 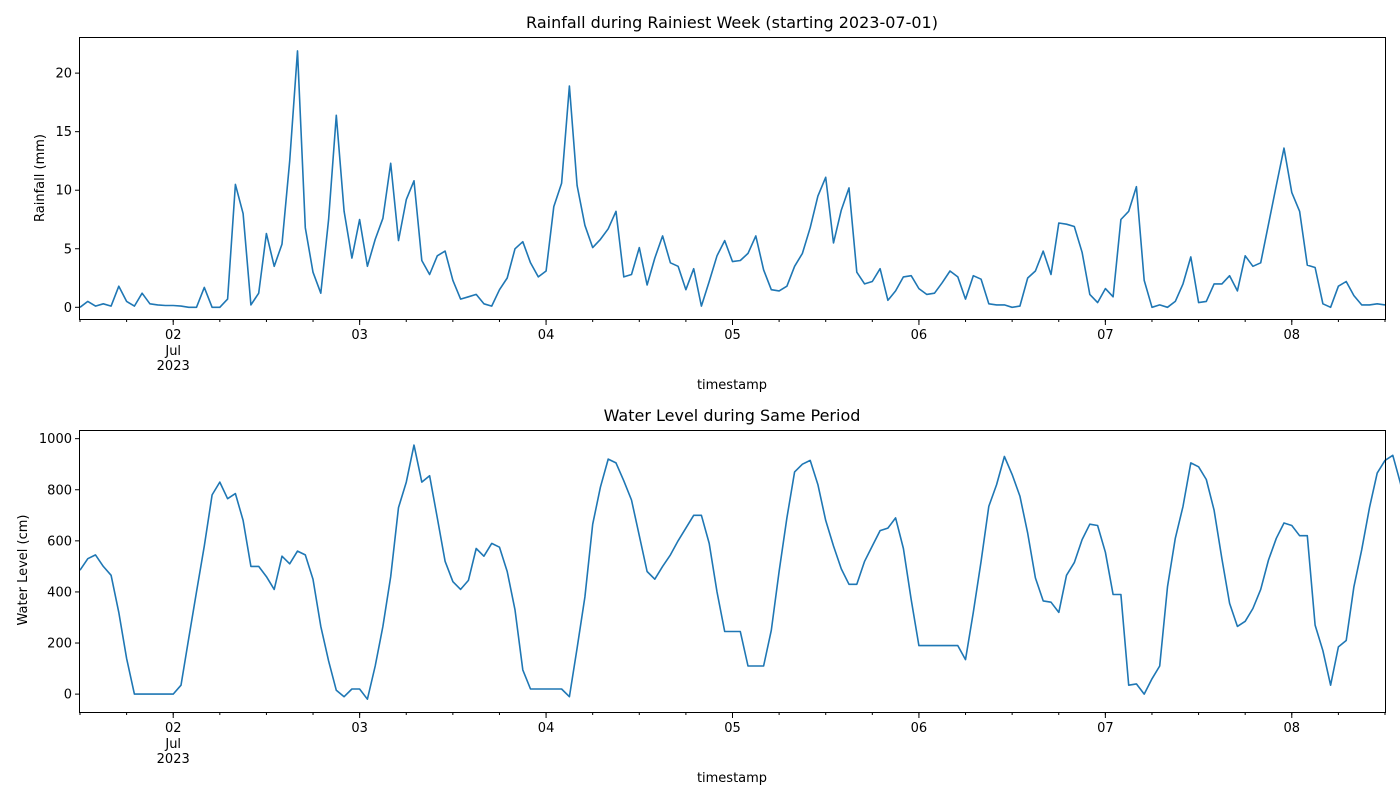 I want to click on y-tick-label: 400, so click(x=59, y=592).